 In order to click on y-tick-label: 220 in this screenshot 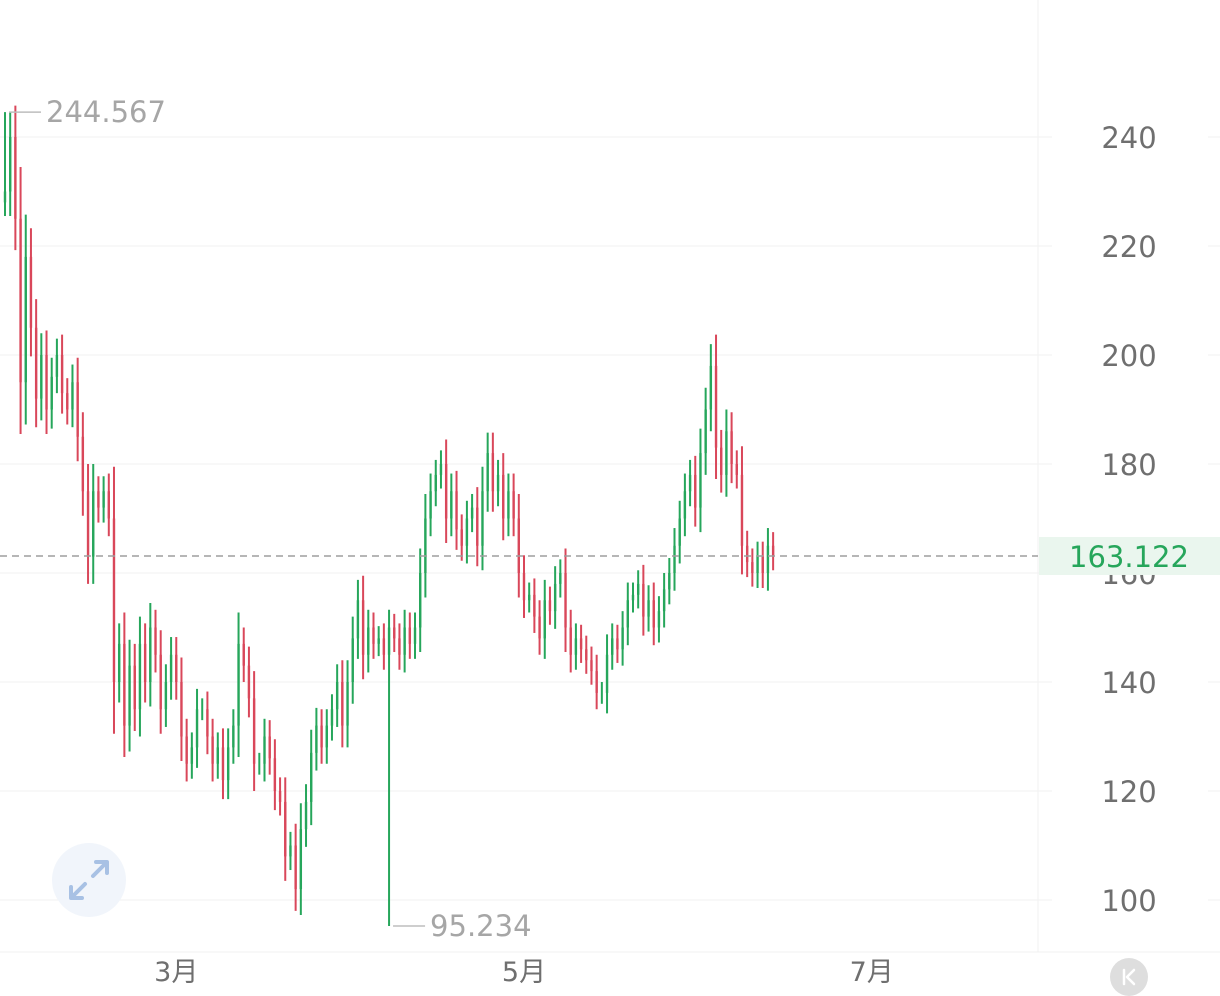, I will do `click(1128, 247)`.